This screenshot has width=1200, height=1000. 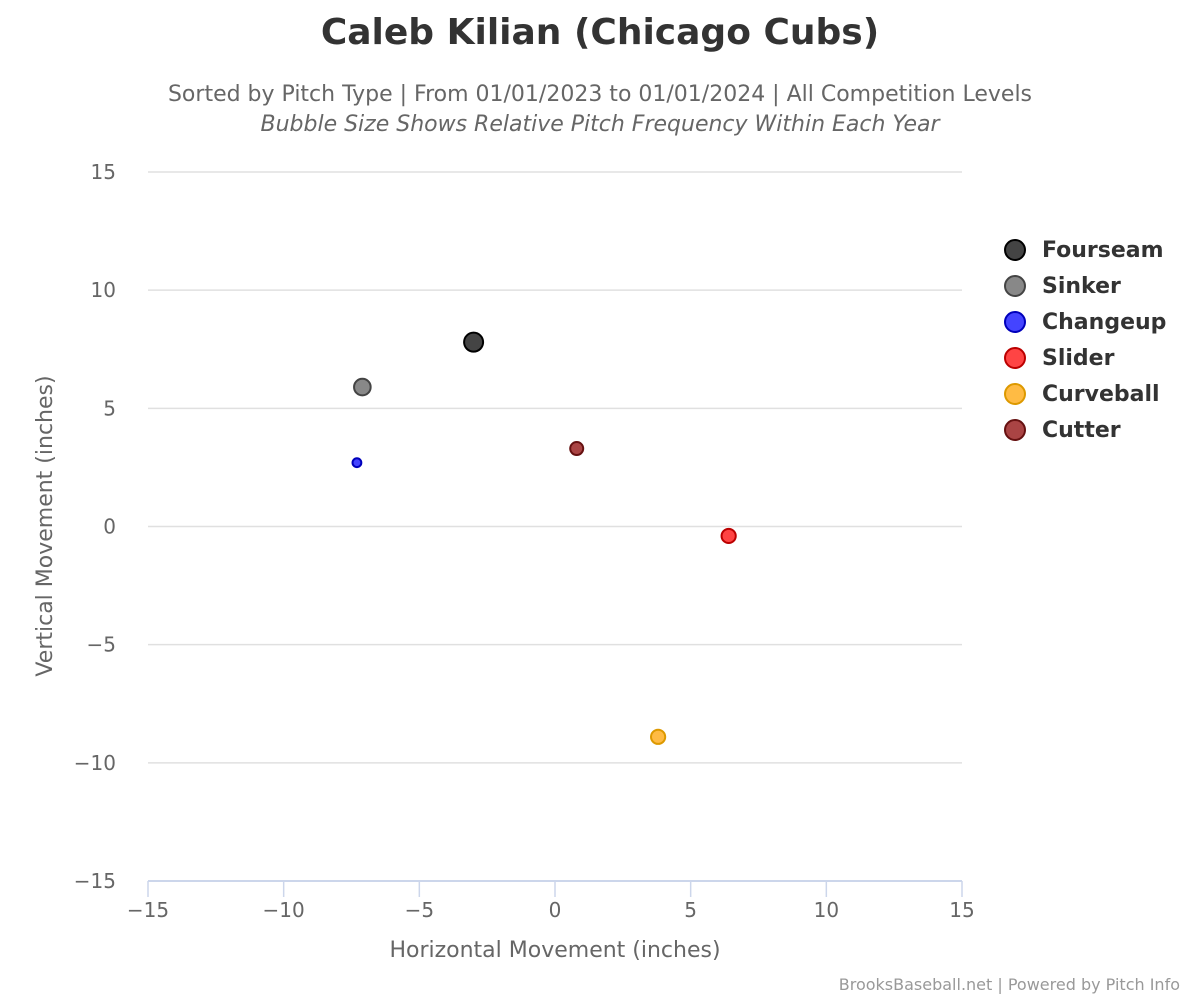 I want to click on y-tick-label: 0, so click(x=109, y=527).